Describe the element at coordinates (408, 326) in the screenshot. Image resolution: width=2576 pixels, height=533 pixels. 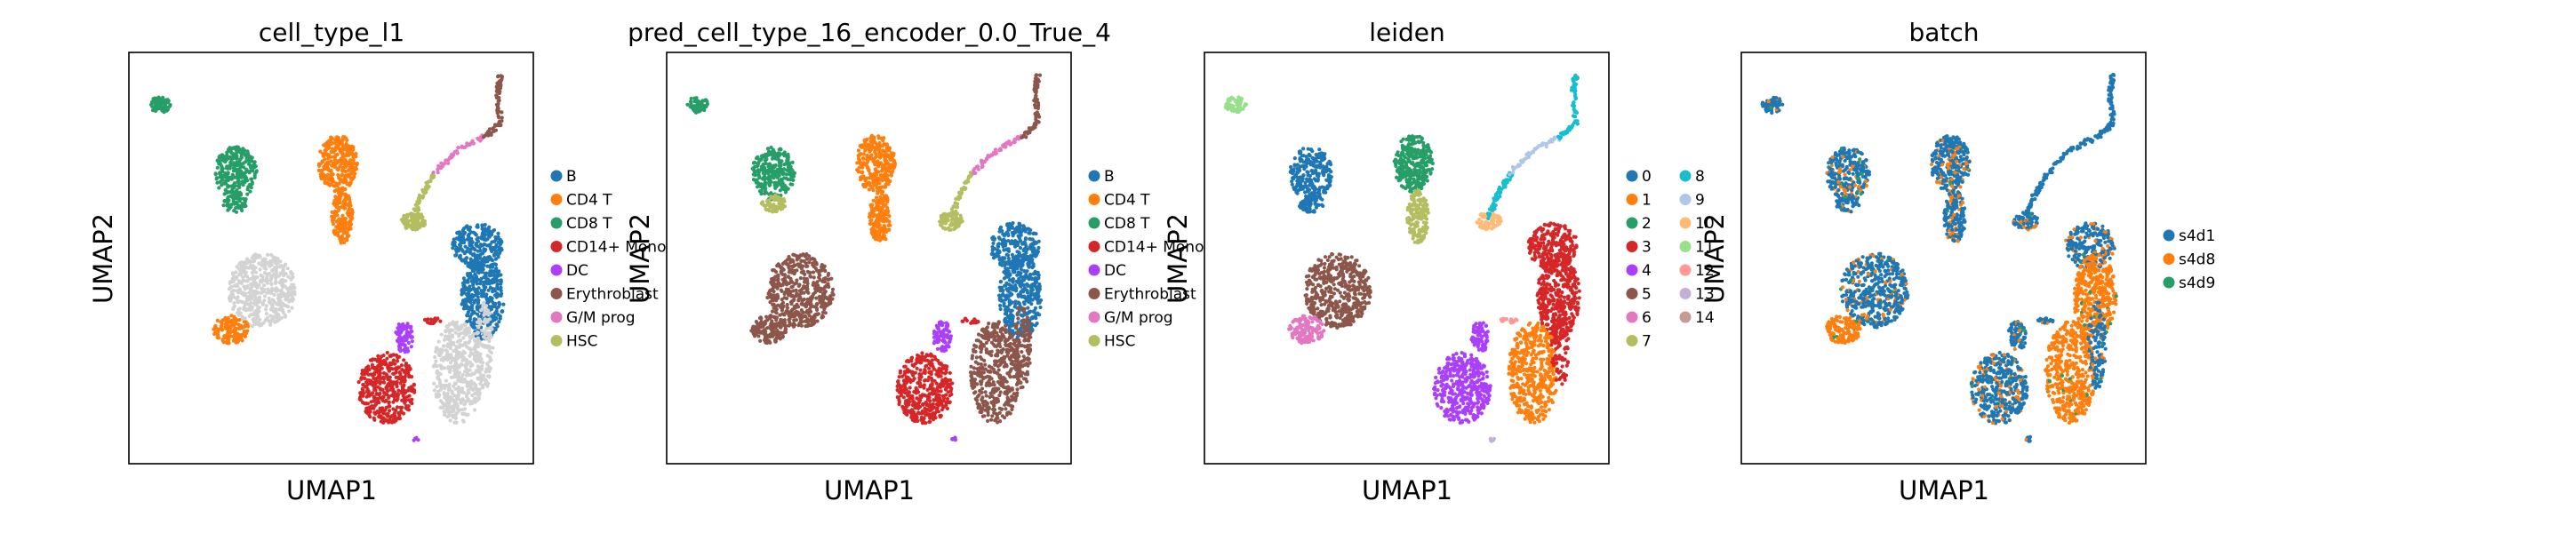
I see `data-point-1979` at that location.